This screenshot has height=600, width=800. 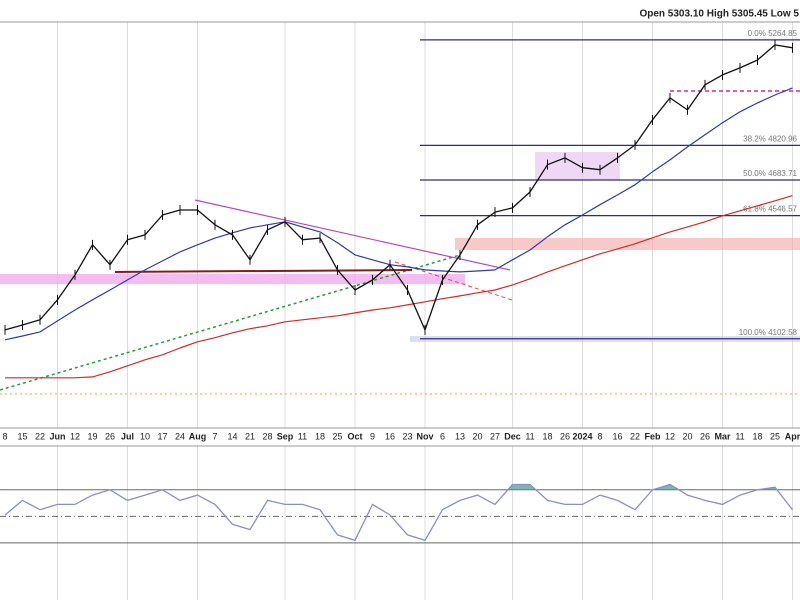 I want to click on x-tick-label: 9, so click(x=372, y=436).